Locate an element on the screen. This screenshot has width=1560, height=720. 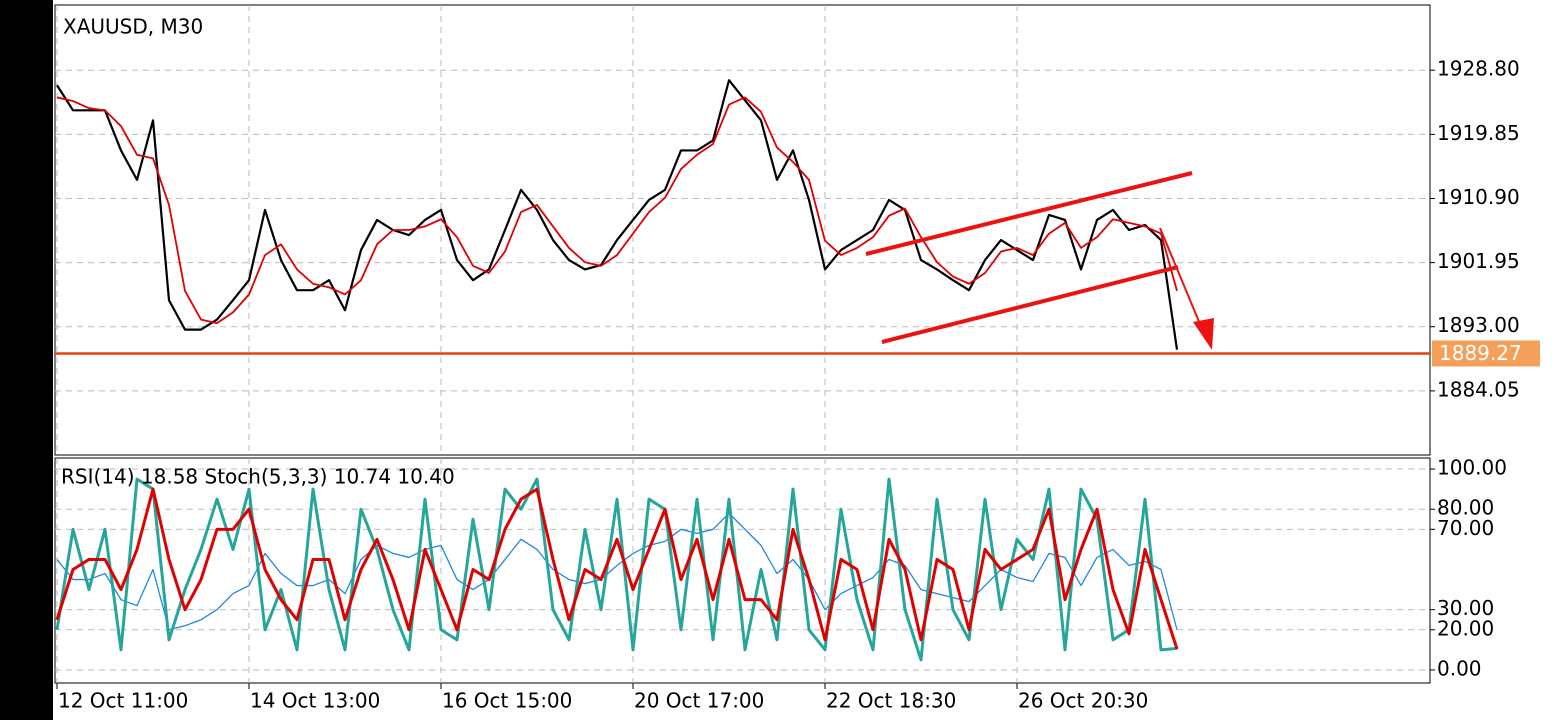
y-tick-label: 0.00 is located at coordinates (1459, 668).